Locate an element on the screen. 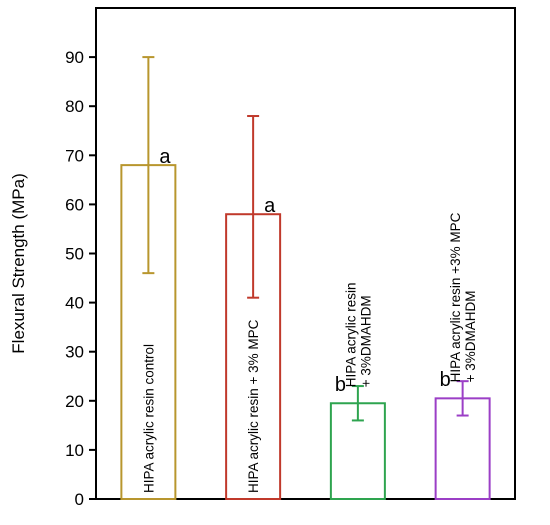  category-label-group: HIPA acrylic resin control is located at coordinates (148, 418).